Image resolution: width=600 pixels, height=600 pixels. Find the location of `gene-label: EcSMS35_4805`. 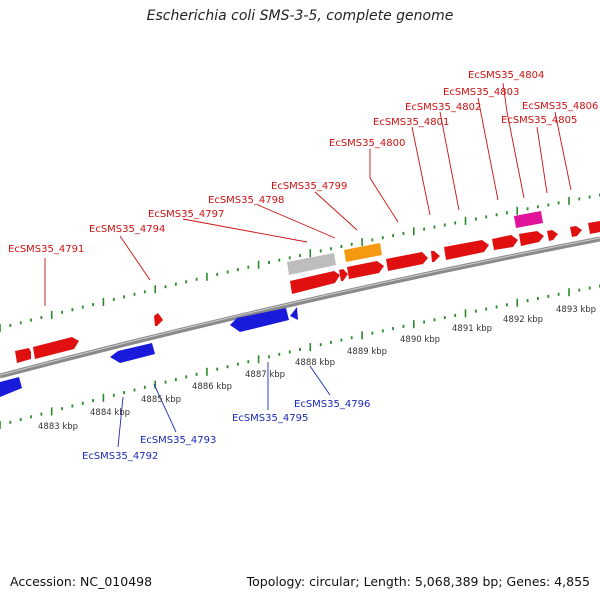

gene-label: EcSMS35_4805 is located at coordinates (539, 120).